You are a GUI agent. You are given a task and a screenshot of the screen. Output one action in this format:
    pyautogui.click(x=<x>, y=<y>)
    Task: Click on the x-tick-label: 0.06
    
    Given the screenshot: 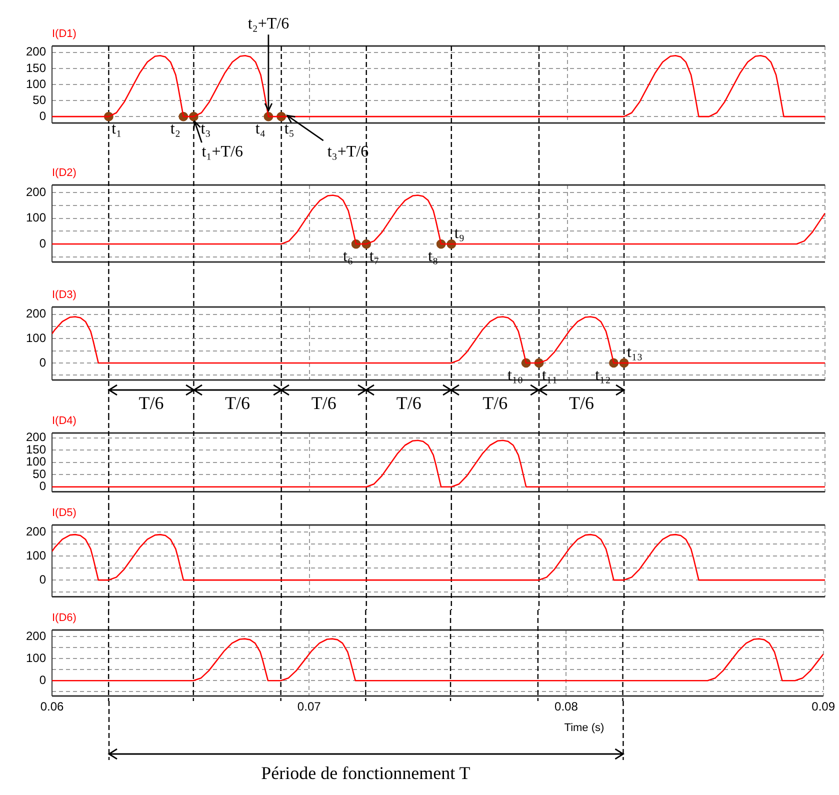 What is the action you would take?
    pyautogui.click(x=52, y=707)
    